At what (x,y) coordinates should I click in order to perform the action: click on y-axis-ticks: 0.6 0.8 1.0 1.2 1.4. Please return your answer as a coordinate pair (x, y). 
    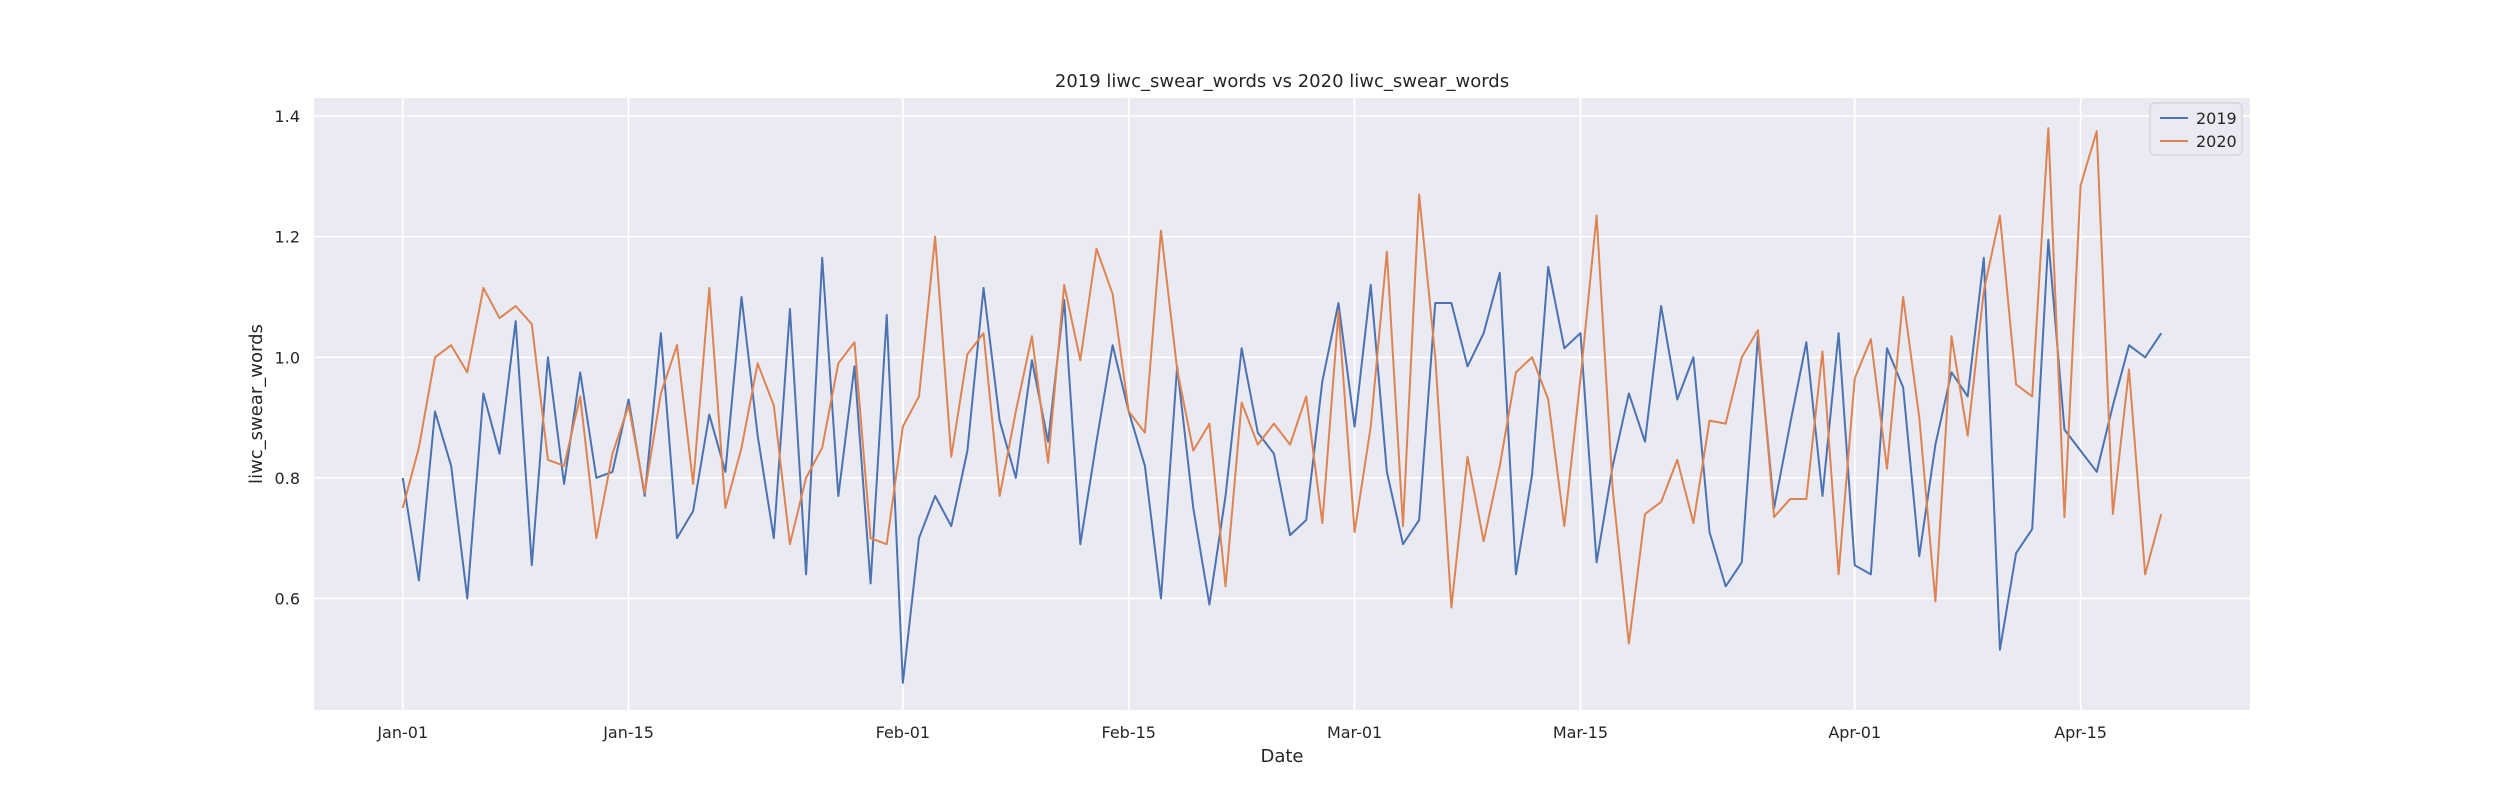
    Looking at the image, I should click on (287, 357).